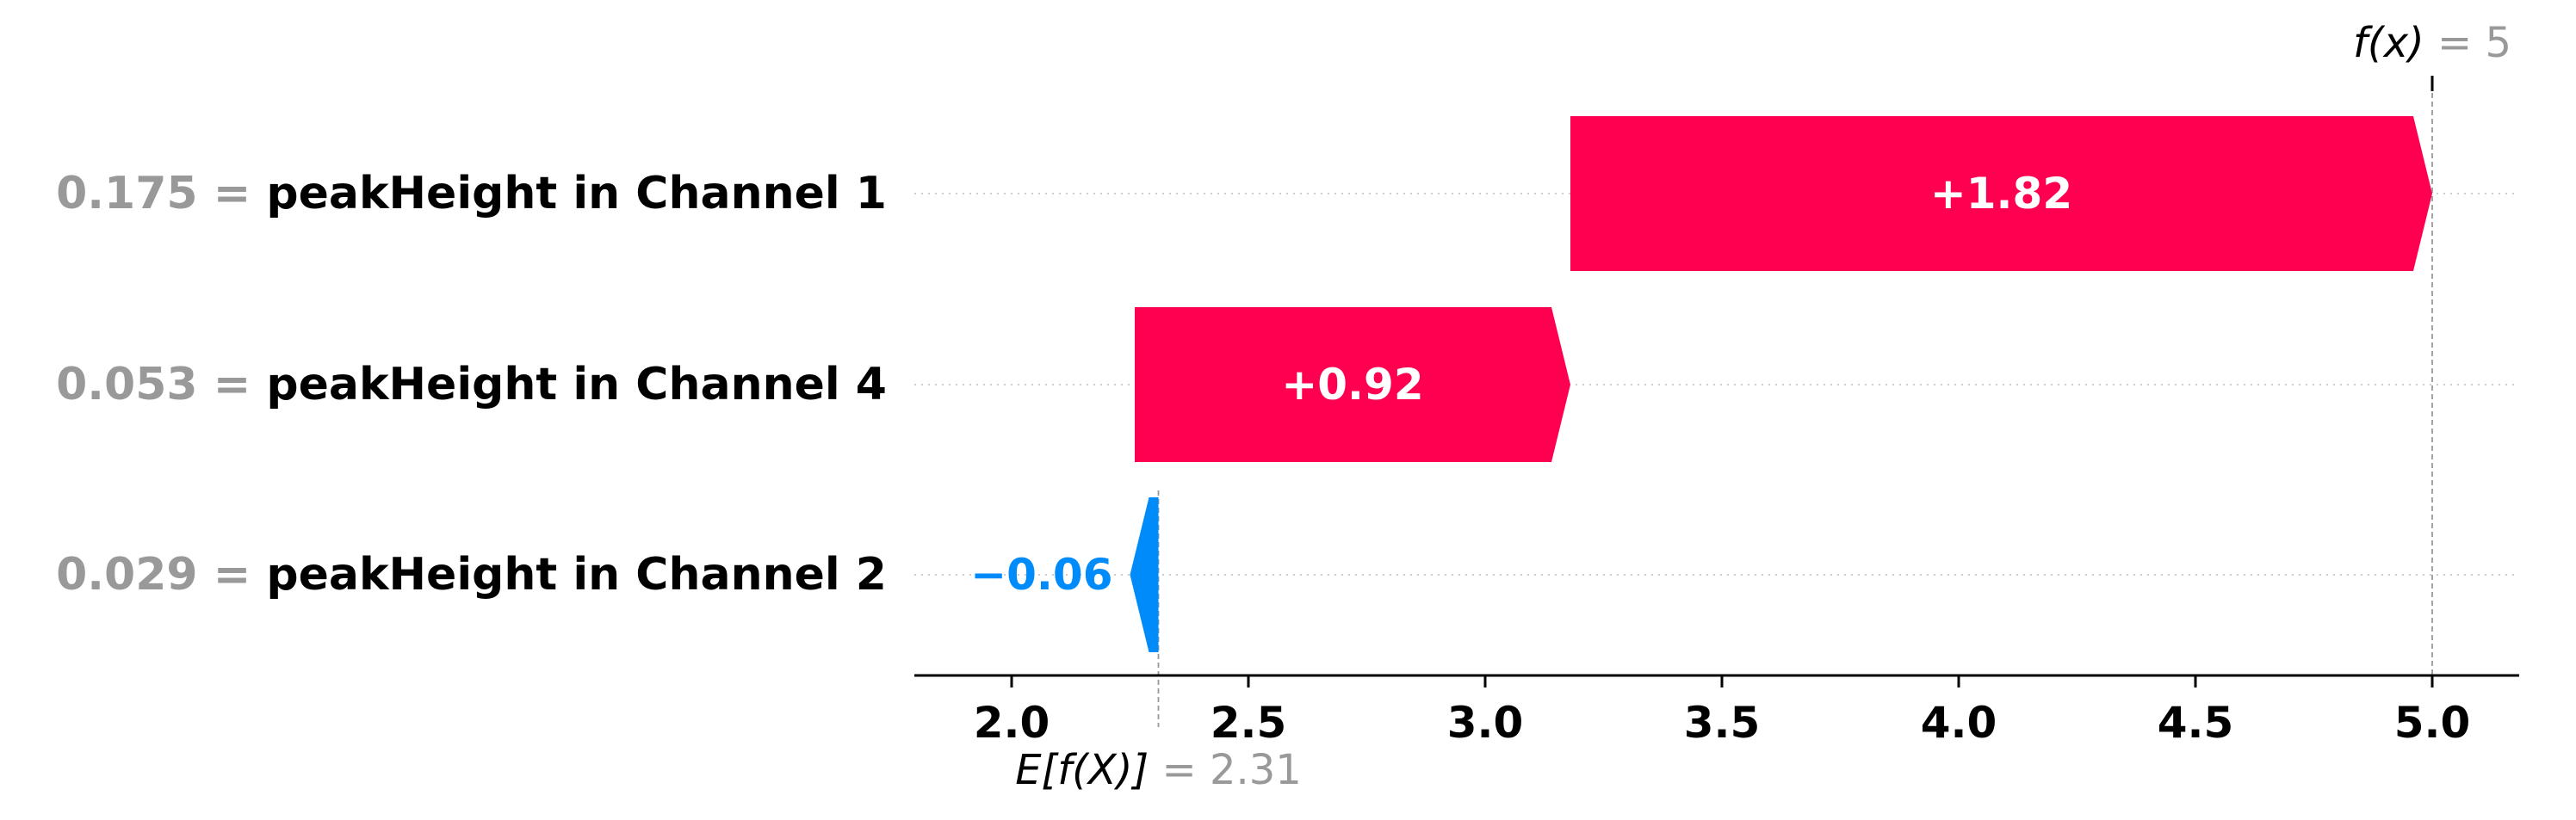 The image size is (2576, 820). What do you see at coordinates (576, 384) in the screenshot?
I see `feature-name: peakHeight in Channel 4` at bounding box center [576, 384].